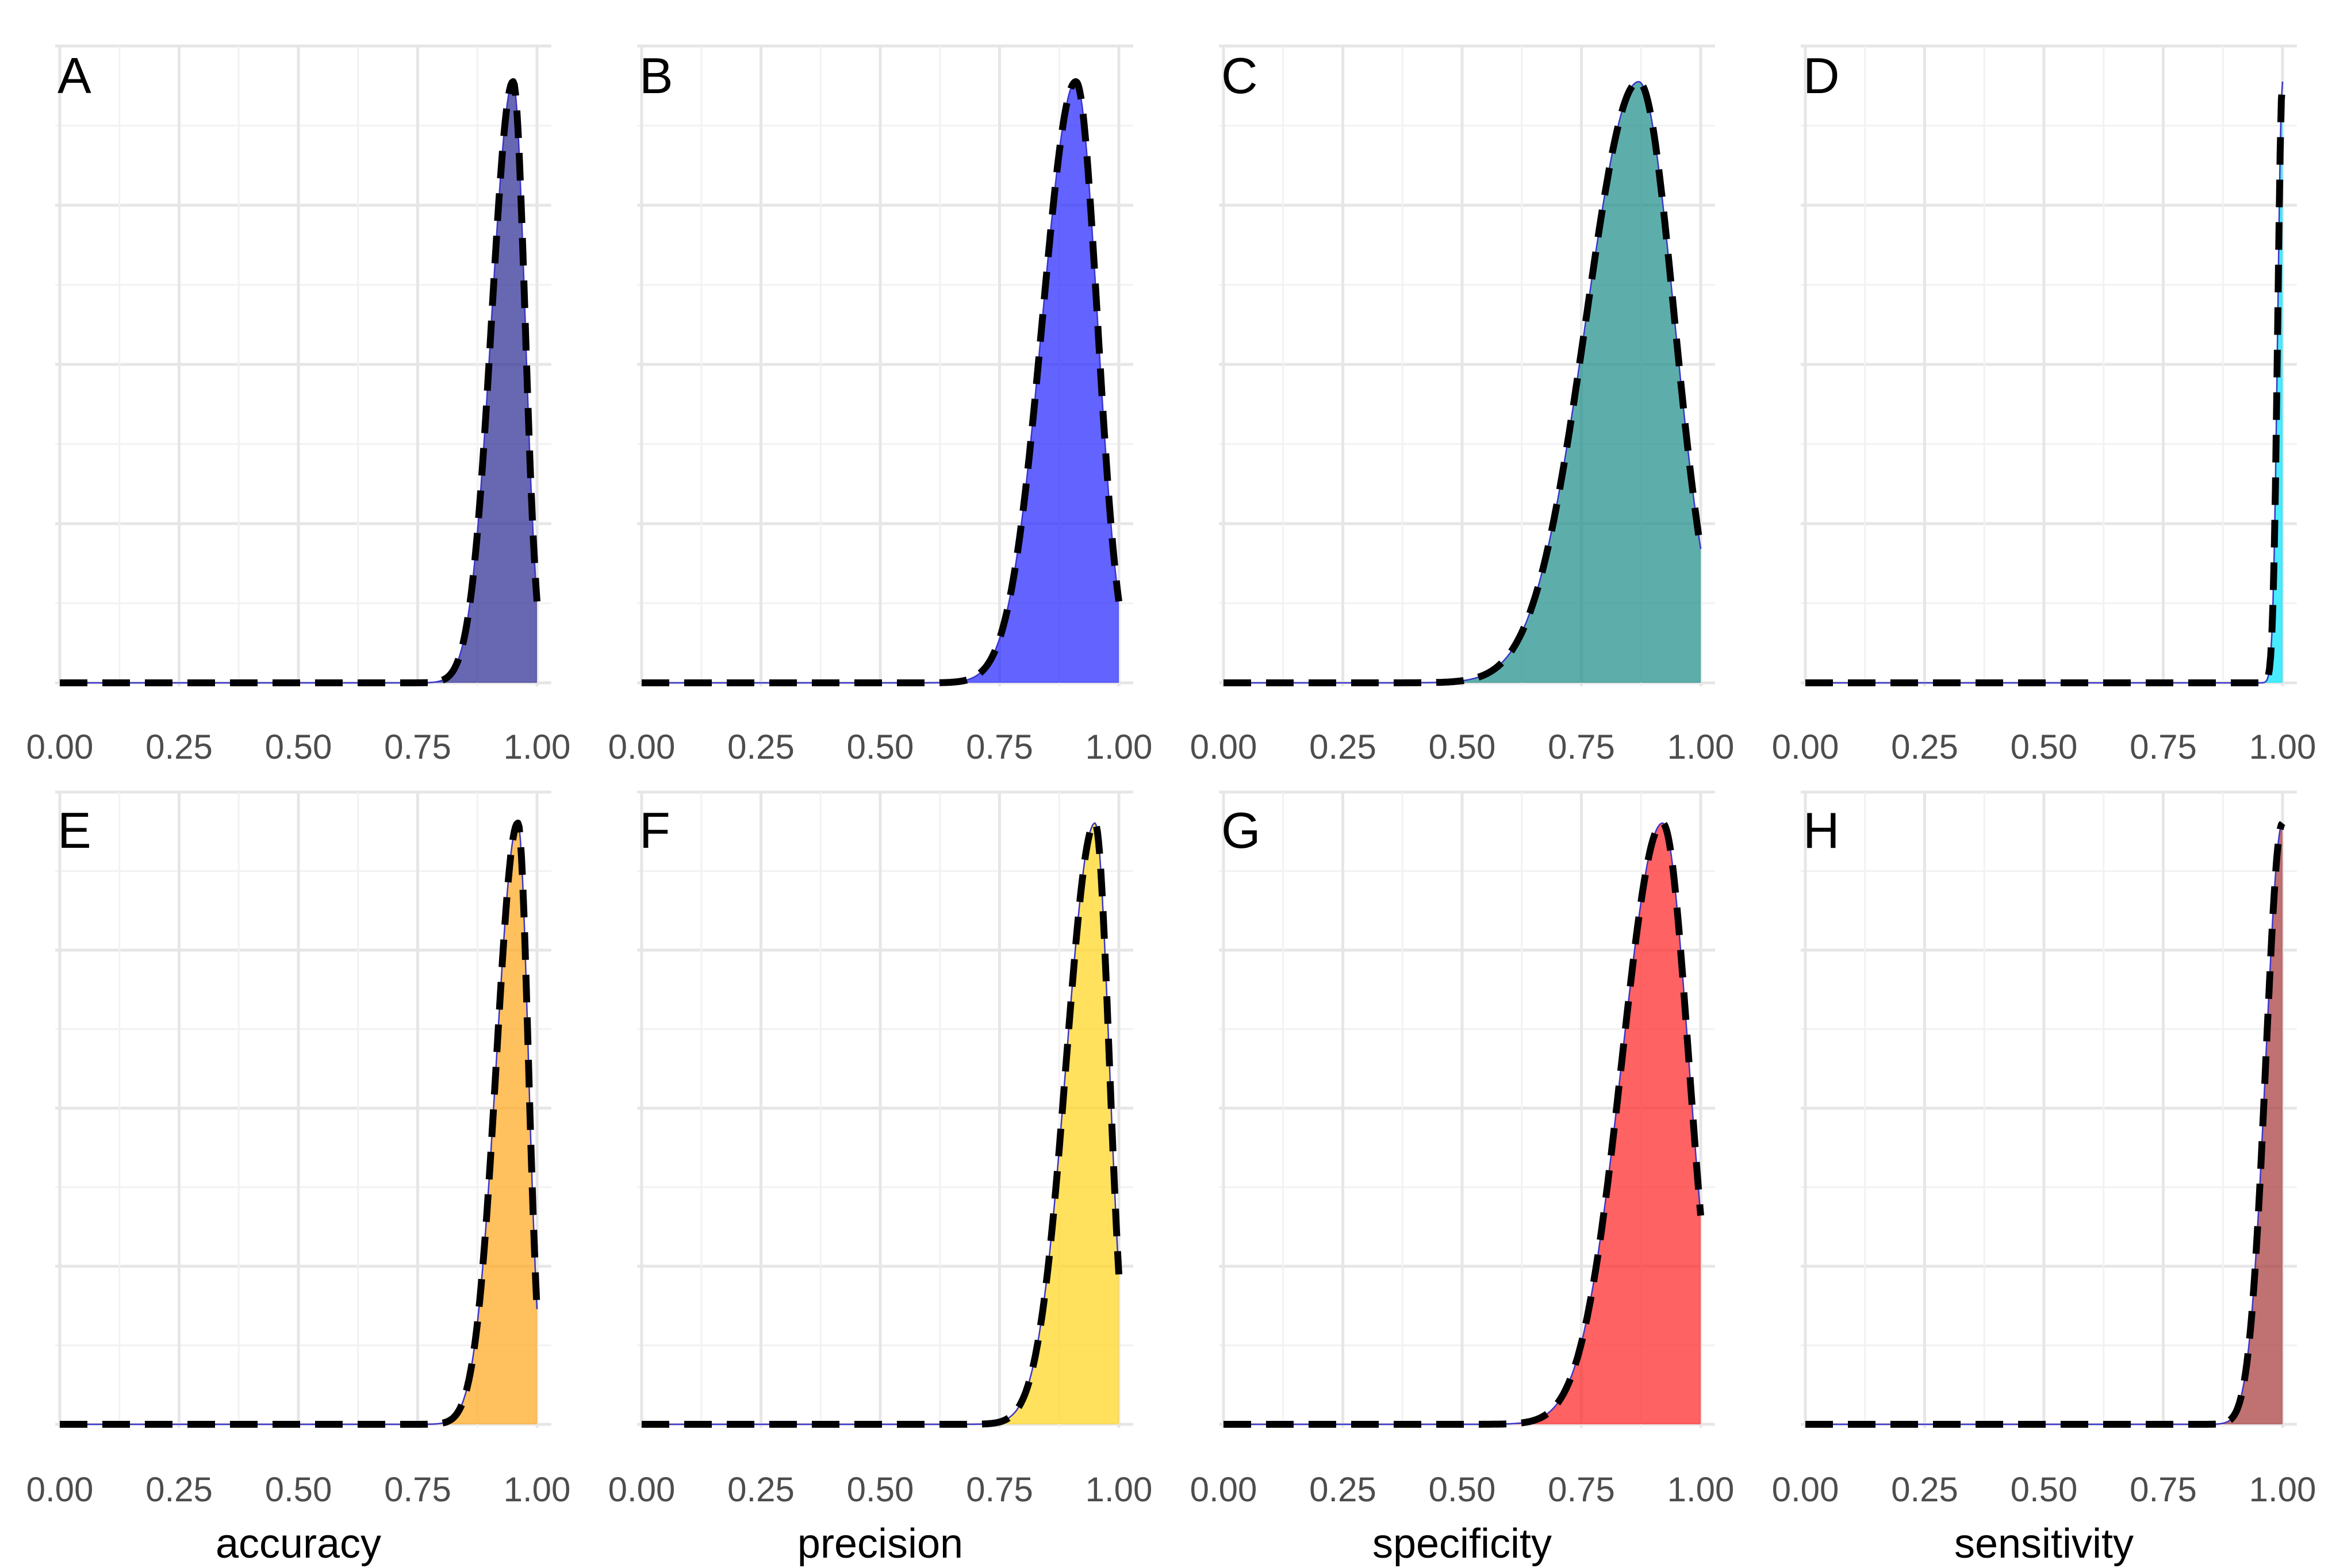  What do you see at coordinates (2044, 1544) in the screenshot?
I see `x-axis-title-sensitivity: sensitivity` at bounding box center [2044, 1544].